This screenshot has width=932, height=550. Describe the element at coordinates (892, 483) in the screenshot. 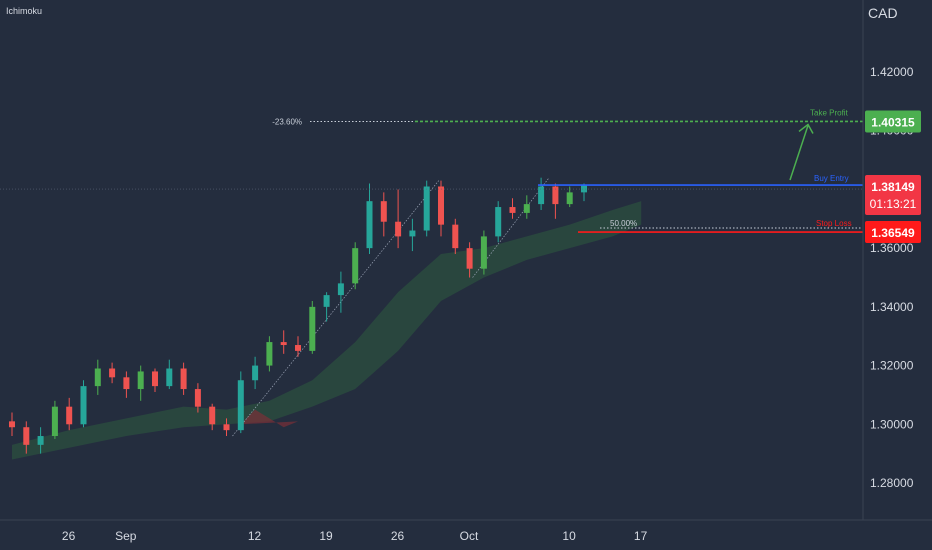

I see `y-tick-label: 1.28000` at that location.